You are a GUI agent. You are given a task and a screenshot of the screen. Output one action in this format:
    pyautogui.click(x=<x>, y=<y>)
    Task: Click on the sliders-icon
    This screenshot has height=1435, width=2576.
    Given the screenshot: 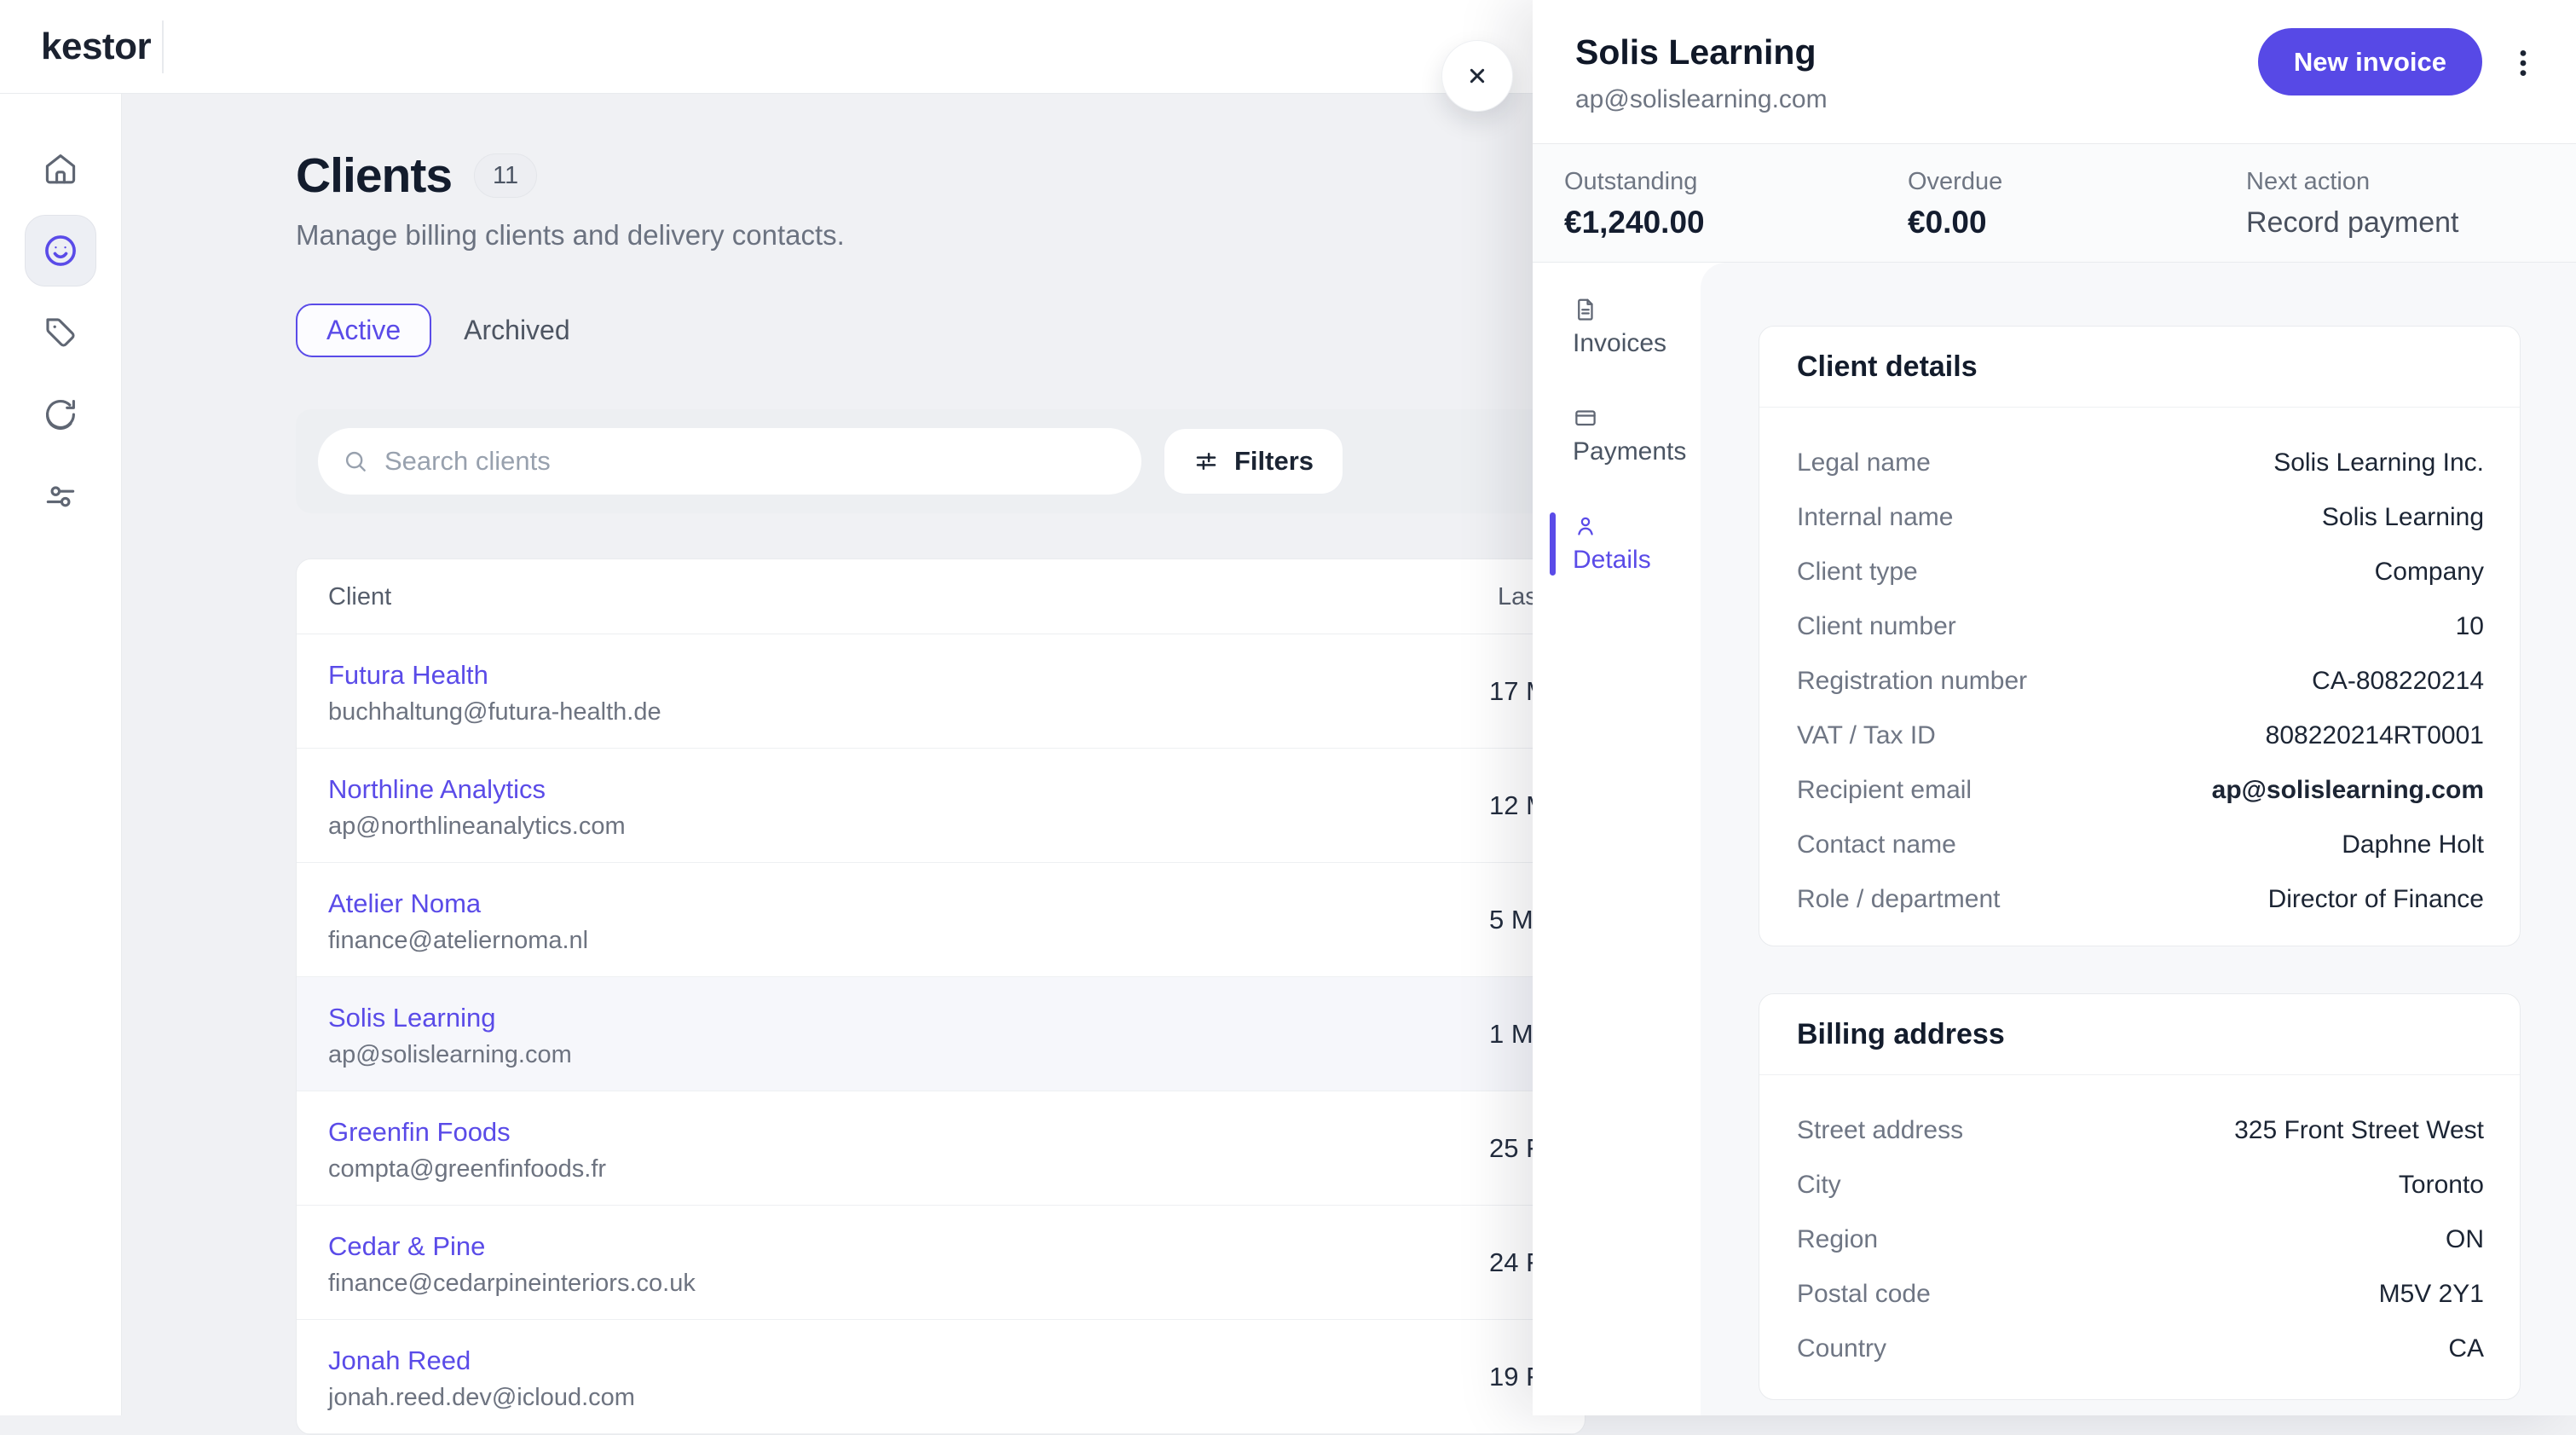 What is the action you would take?
    pyautogui.click(x=60, y=496)
    